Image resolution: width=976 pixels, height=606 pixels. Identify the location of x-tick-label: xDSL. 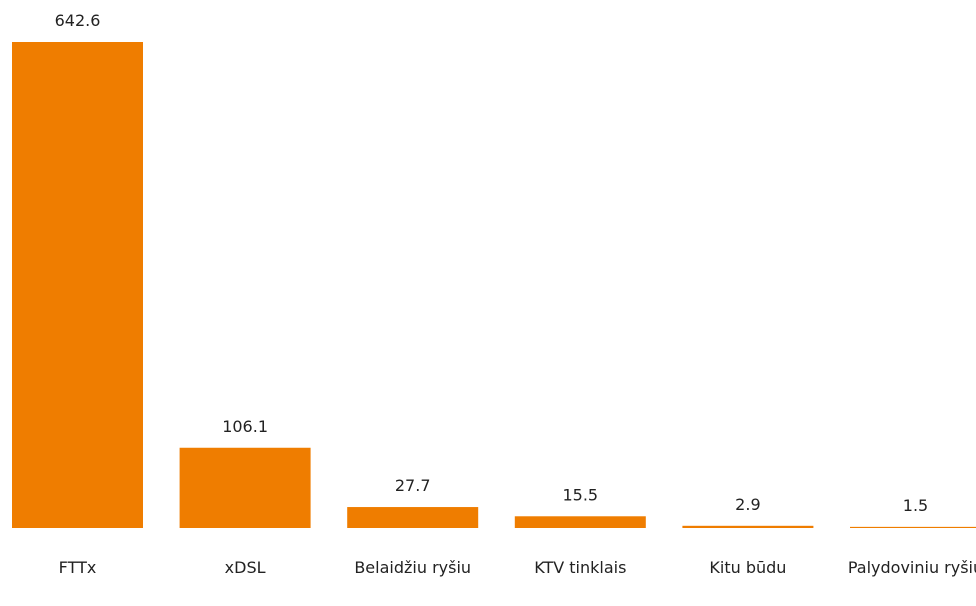
(245, 567).